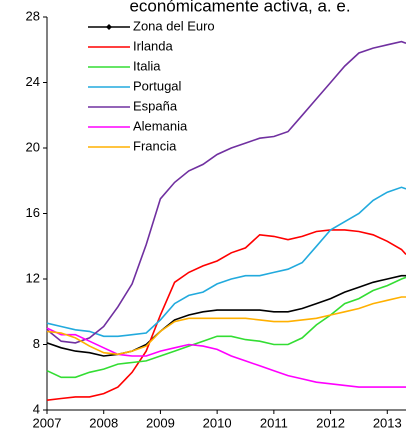  Describe the element at coordinates (217, 422) in the screenshot. I see `x-tick-label: 2010` at that location.